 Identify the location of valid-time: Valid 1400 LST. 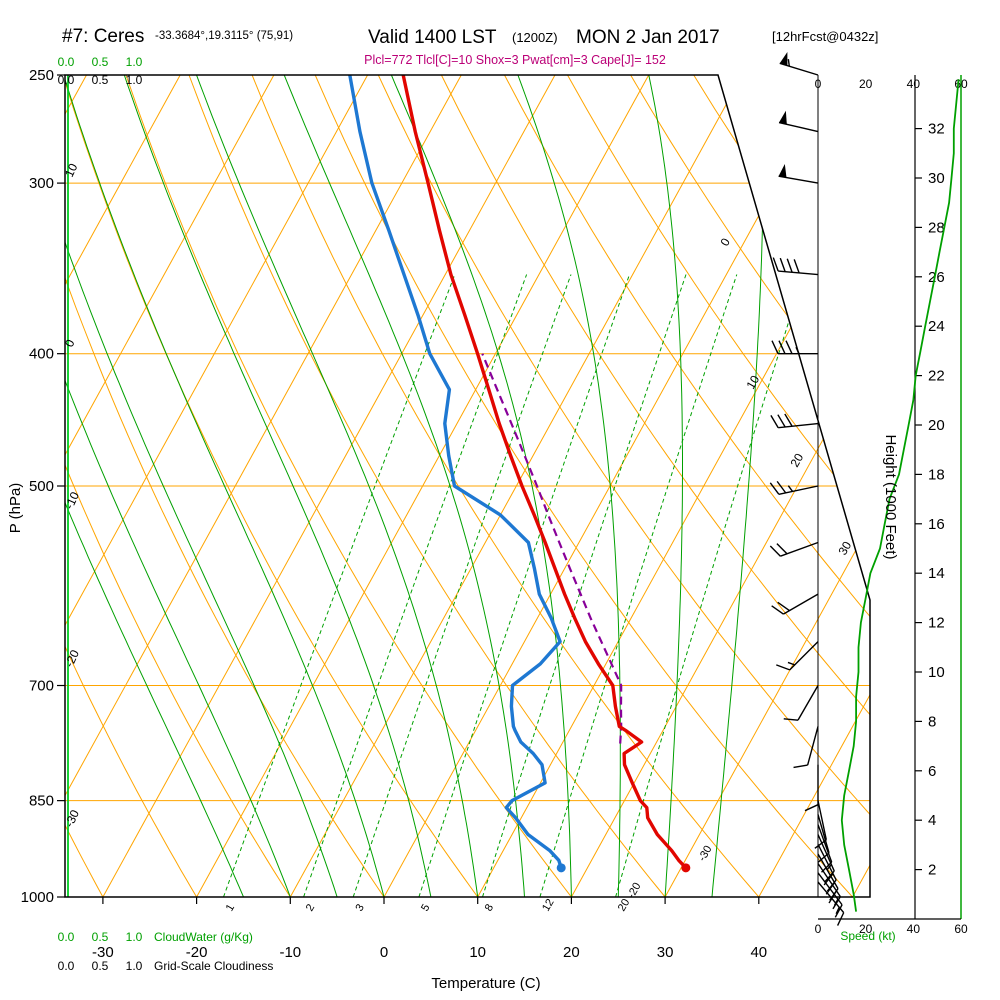
(432, 37).